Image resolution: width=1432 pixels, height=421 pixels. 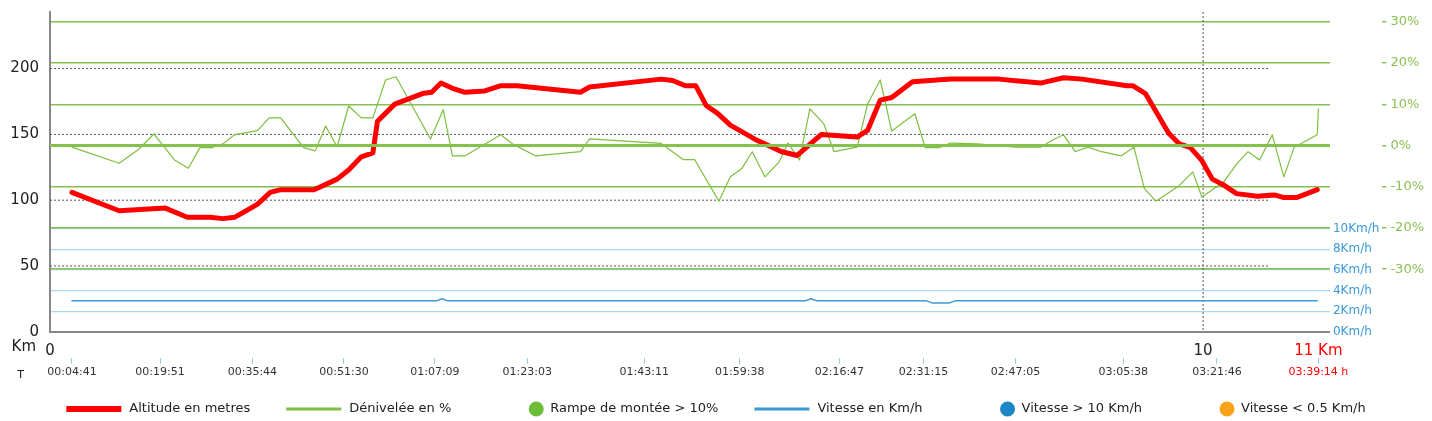 What do you see at coordinates (1407, 227) in the screenshot?
I see `y2-tick-label: -20%` at bounding box center [1407, 227].